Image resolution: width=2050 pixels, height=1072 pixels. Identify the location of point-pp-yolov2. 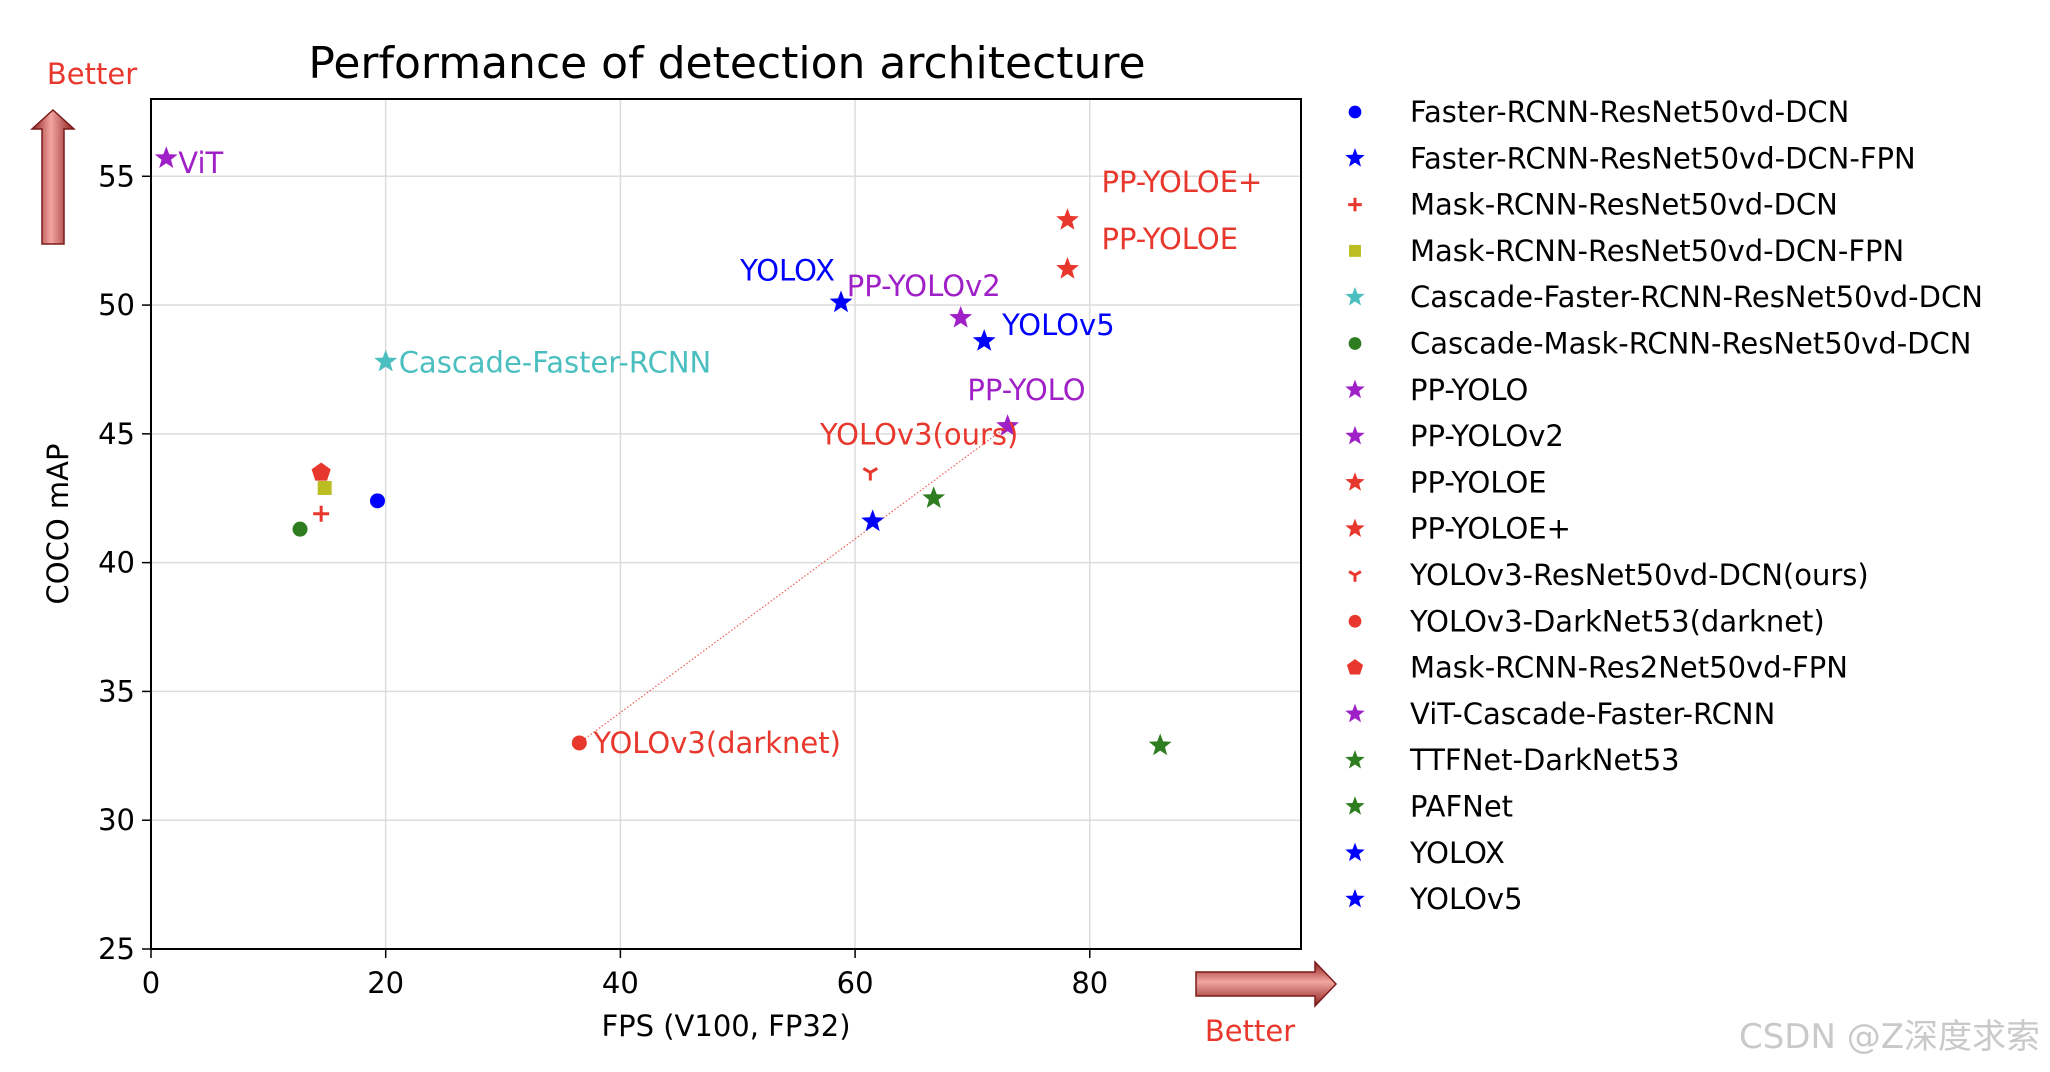
(961, 316).